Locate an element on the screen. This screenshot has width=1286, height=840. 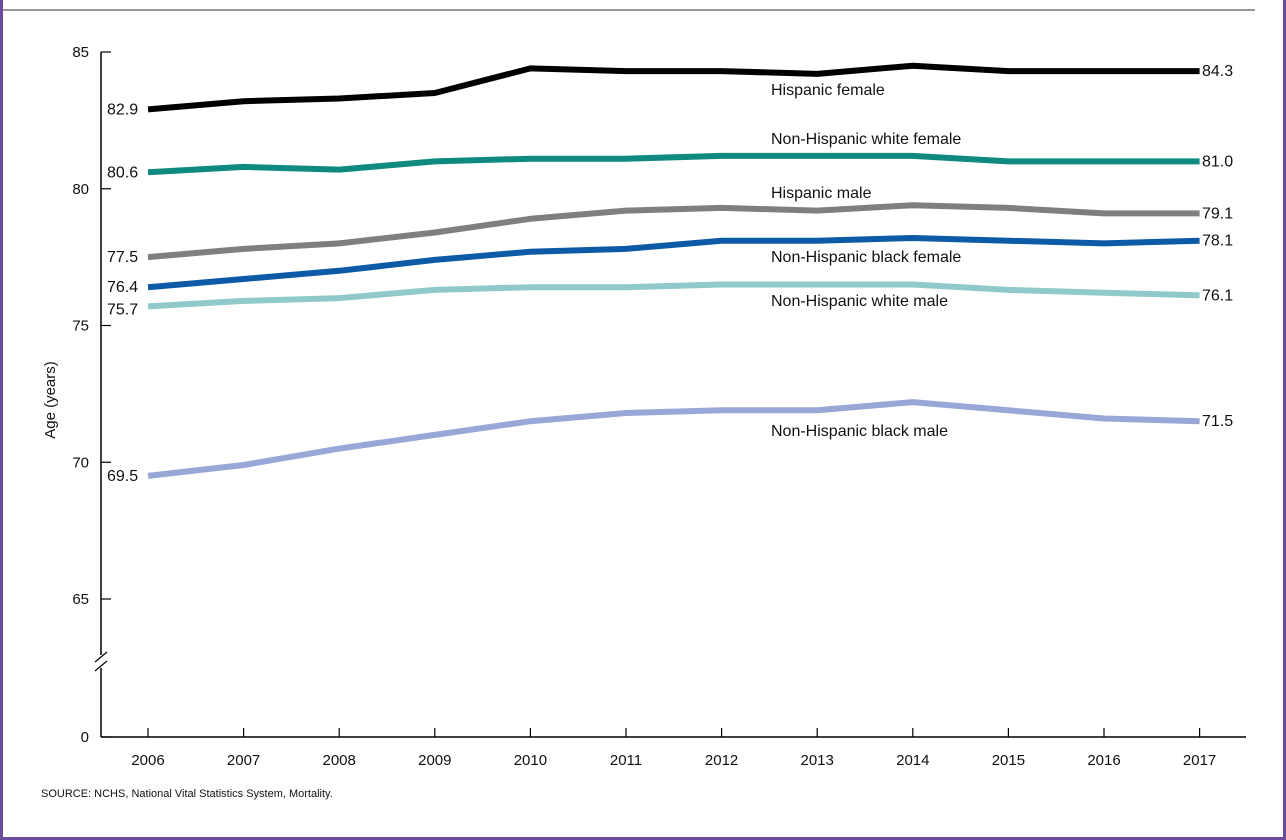
x-tick-label: 2009 is located at coordinates (434, 760).